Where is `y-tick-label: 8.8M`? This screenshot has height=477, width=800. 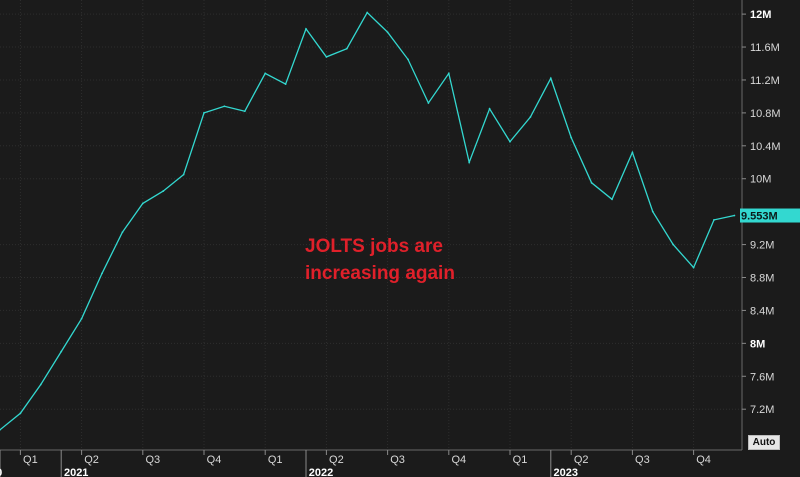 y-tick-label: 8.8M is located at coordinates (762, 279).